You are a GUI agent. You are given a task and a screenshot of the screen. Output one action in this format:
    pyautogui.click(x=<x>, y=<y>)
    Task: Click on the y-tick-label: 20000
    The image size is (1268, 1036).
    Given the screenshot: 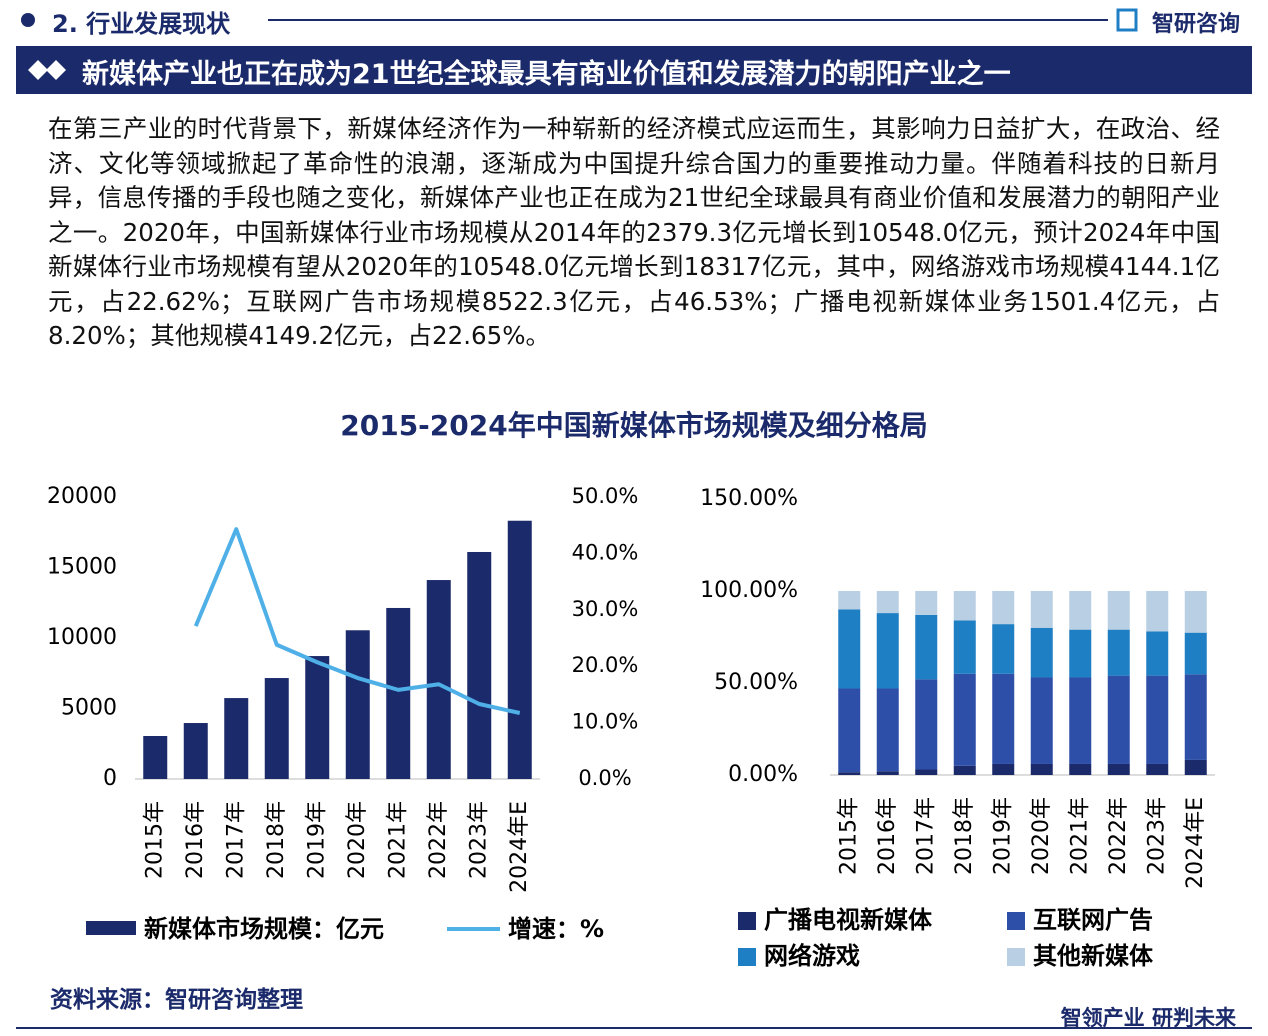 What is the action you would take?
    pyautogui.click(x=82, y=496)
    